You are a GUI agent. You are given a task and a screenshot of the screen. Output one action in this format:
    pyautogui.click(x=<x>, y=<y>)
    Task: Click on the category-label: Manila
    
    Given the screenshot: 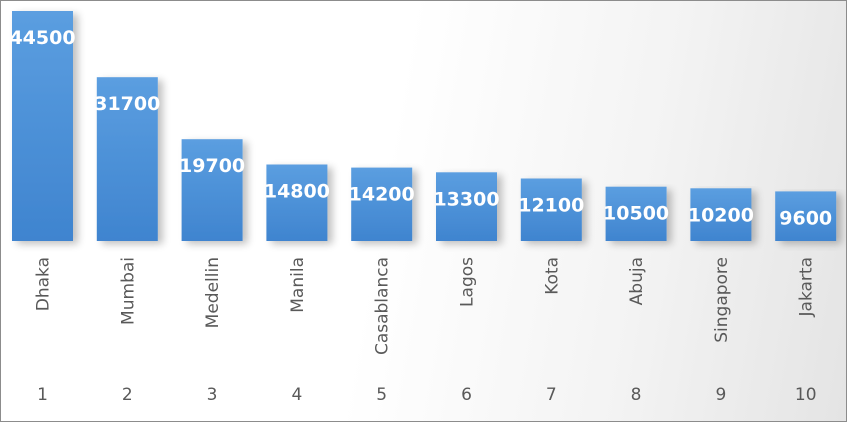 What is the action you would take?
    pyautogui.click(x=298, y=285)
    